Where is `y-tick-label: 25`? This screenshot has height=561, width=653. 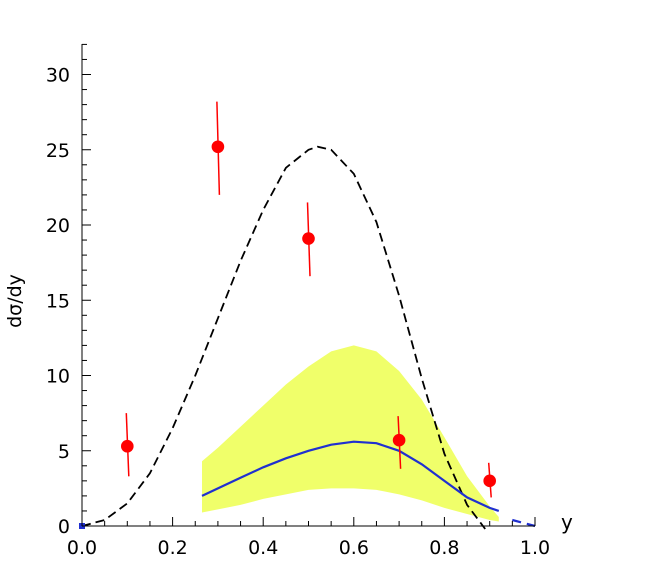
y-tick-label: 25 is located at coordinates (58, 151).